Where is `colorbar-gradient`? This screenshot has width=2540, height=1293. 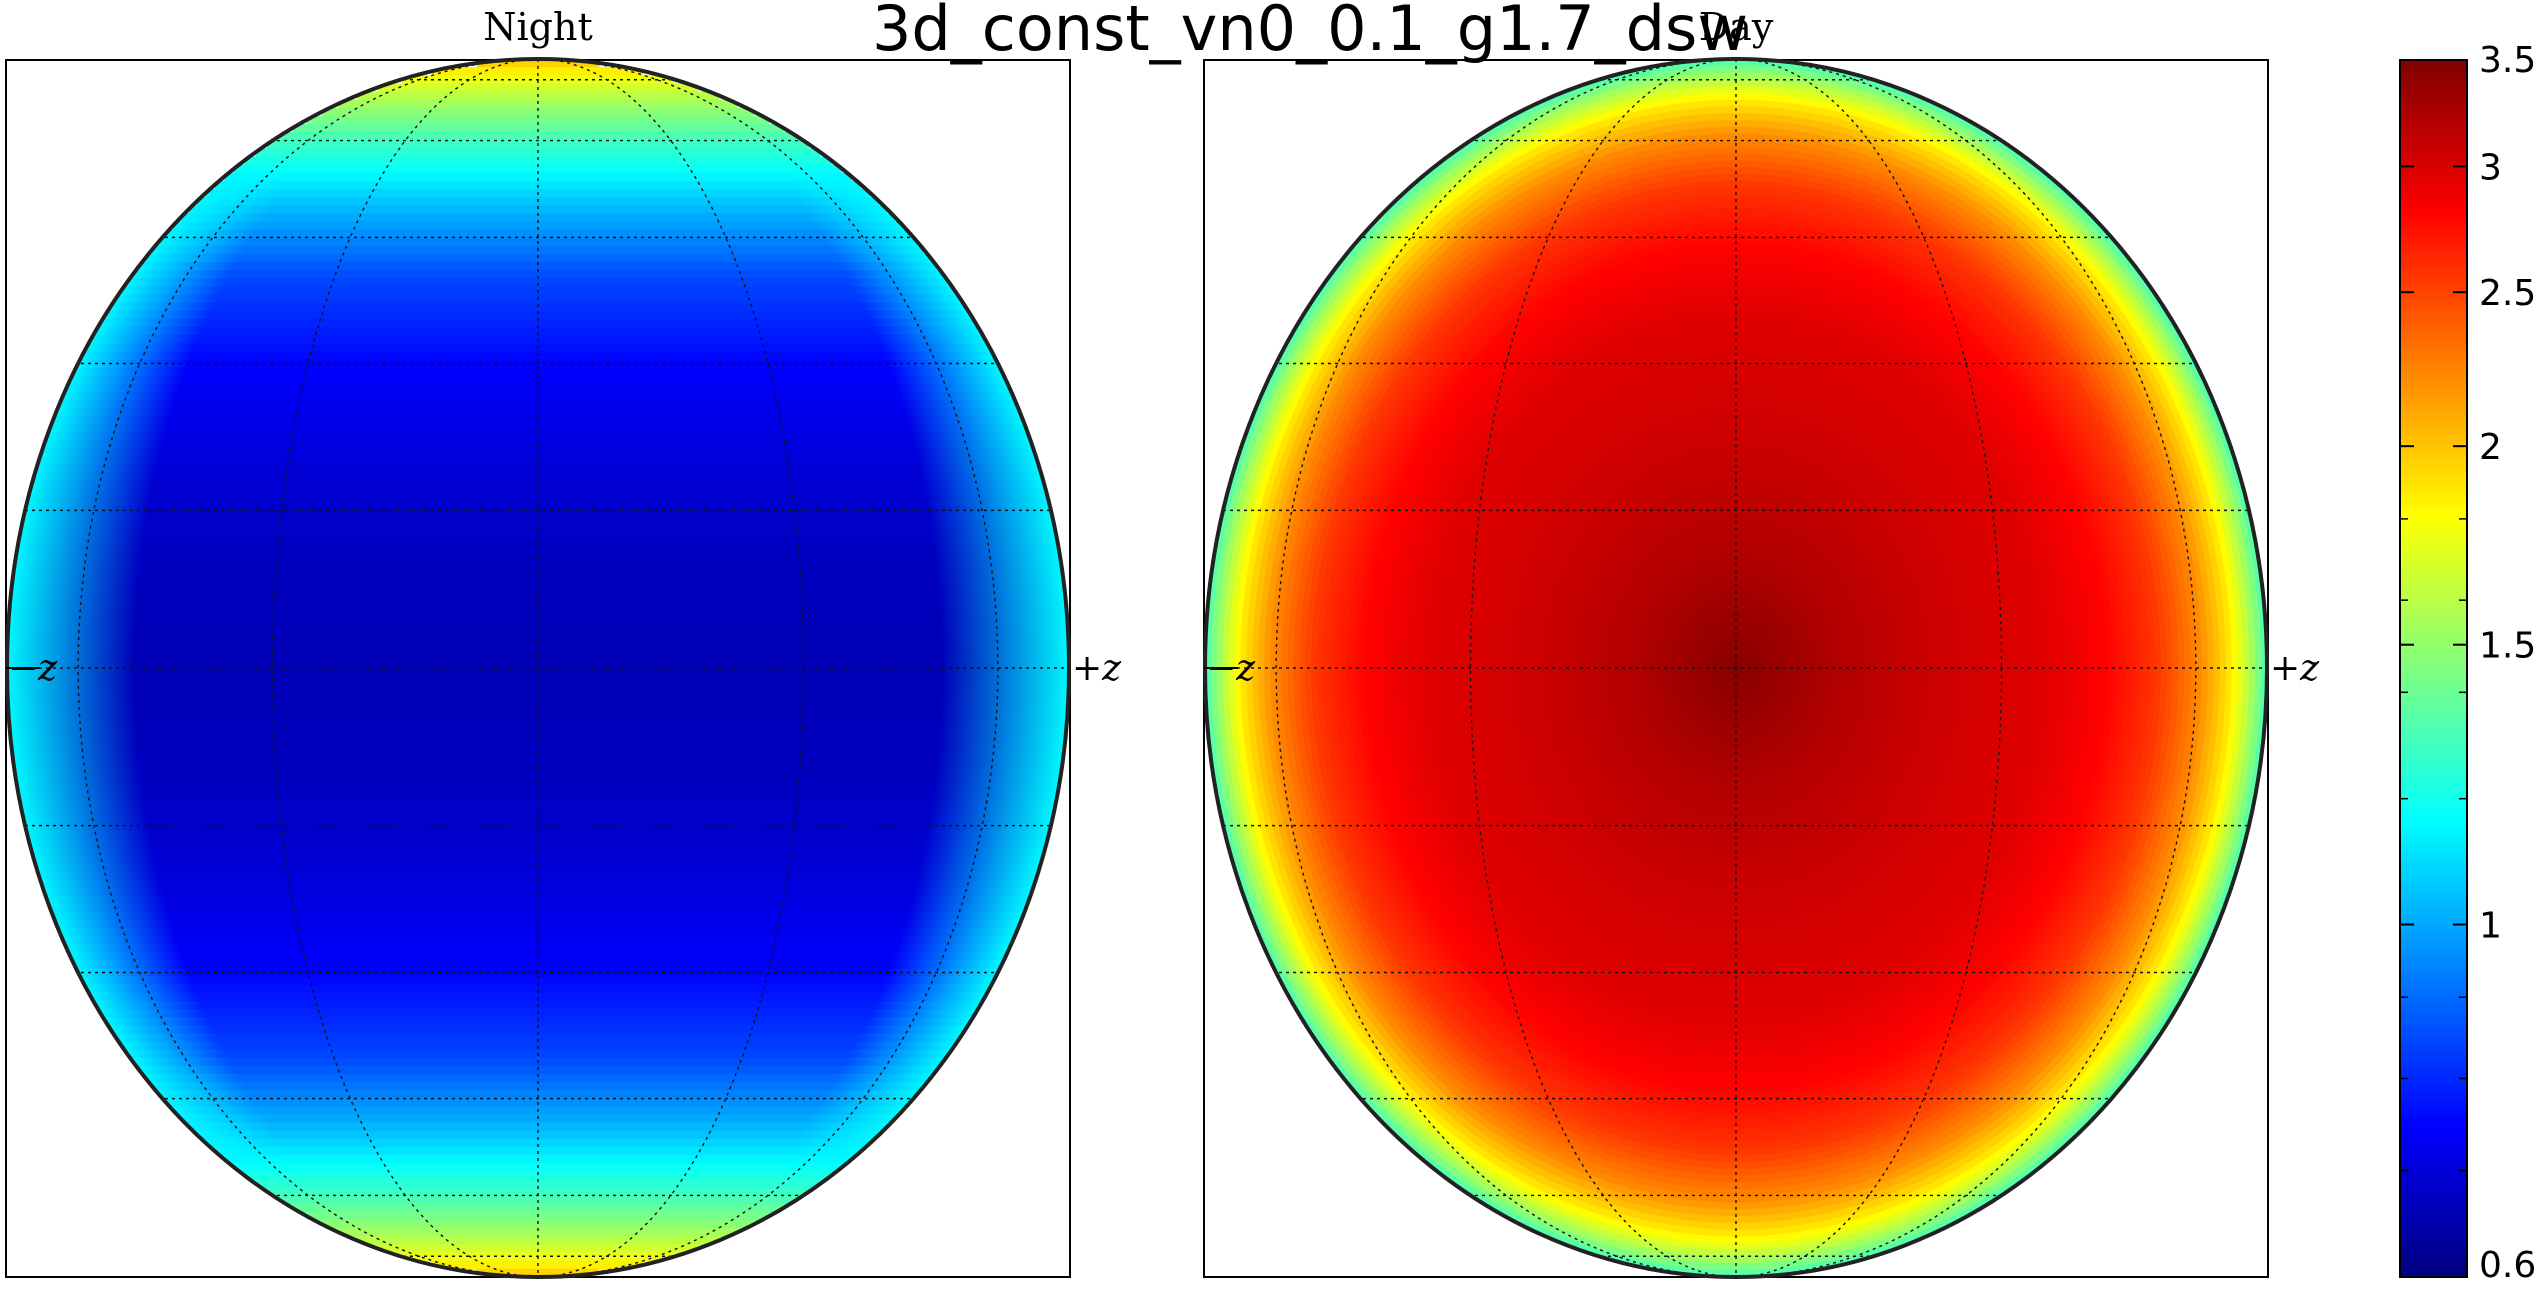
colorbar-gradient is located at coordinates (2433, 668).